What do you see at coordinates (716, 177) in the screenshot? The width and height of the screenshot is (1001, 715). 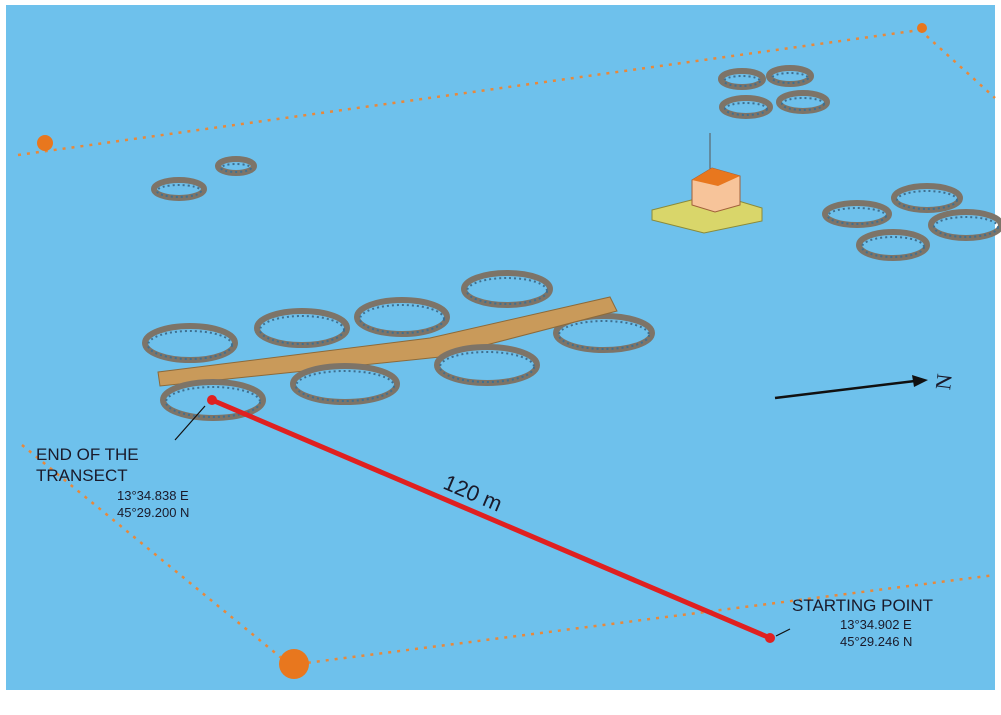 I see `roof` at bounding box center [716, 177].